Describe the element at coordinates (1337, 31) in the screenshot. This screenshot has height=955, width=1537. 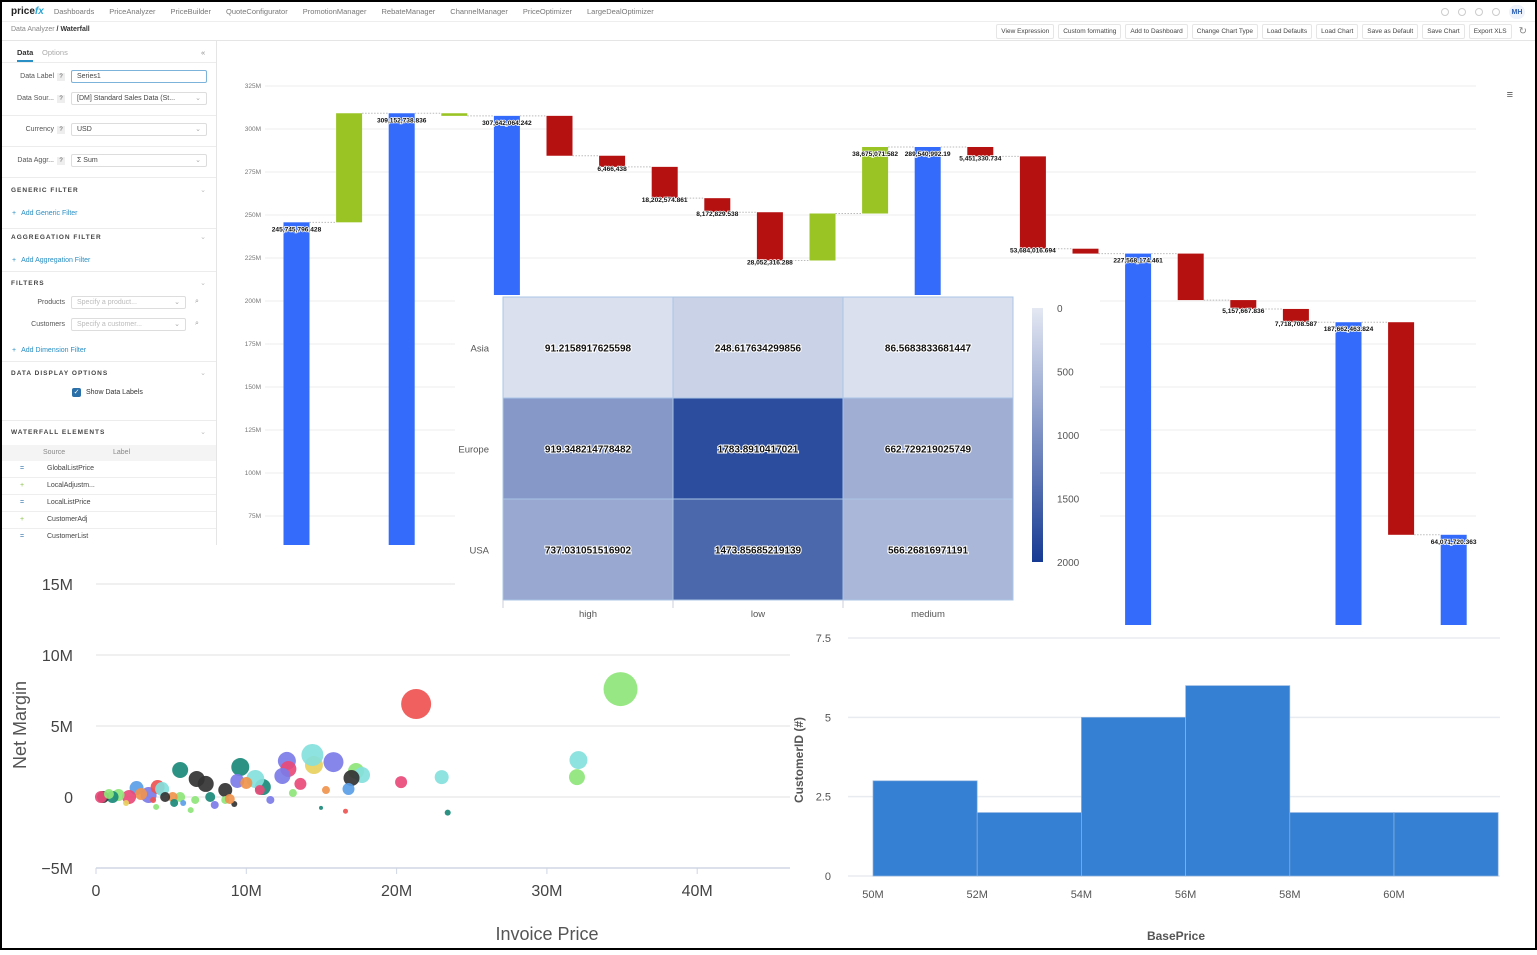
I see `load-chart-button: Load Chart` at that location.